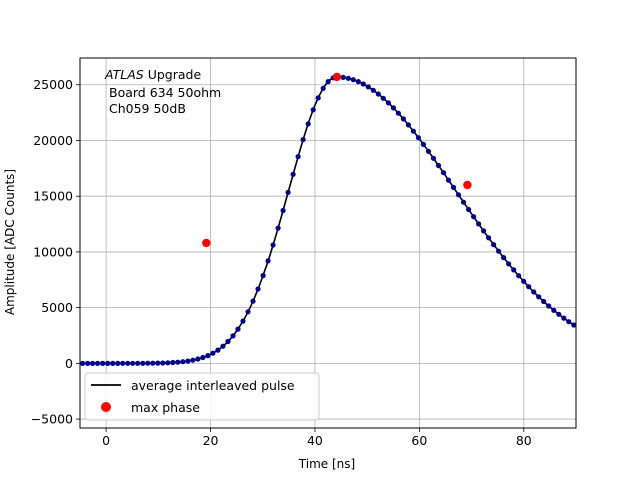 Image resolution: width=640 pixels, height=485 pixels. I want to click on y-tick-label: 0, so click(69, 363).